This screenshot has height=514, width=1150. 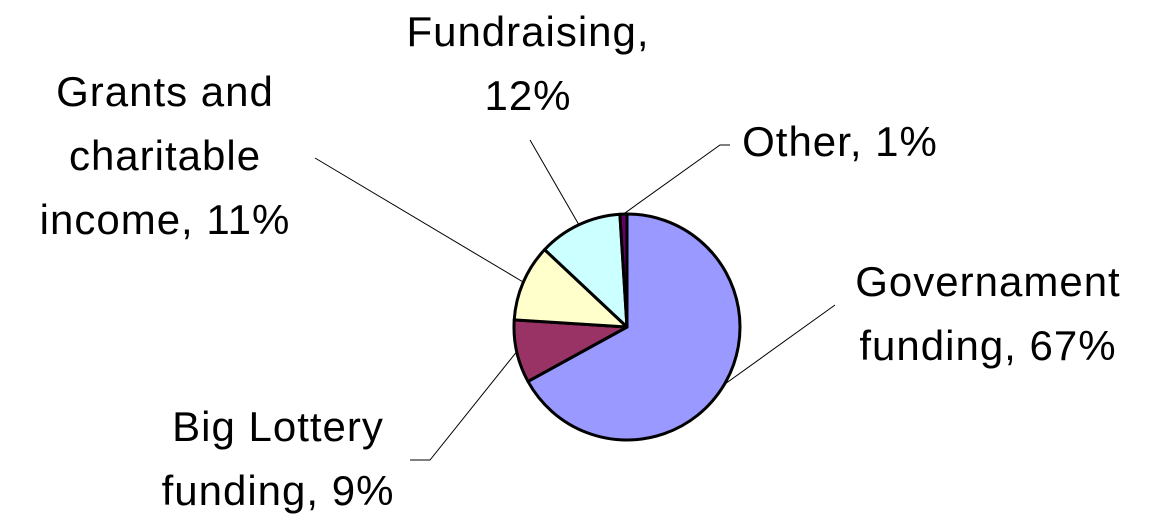 I want to click on data-label: Governament funding, 67%, so click(x=988, y=313).